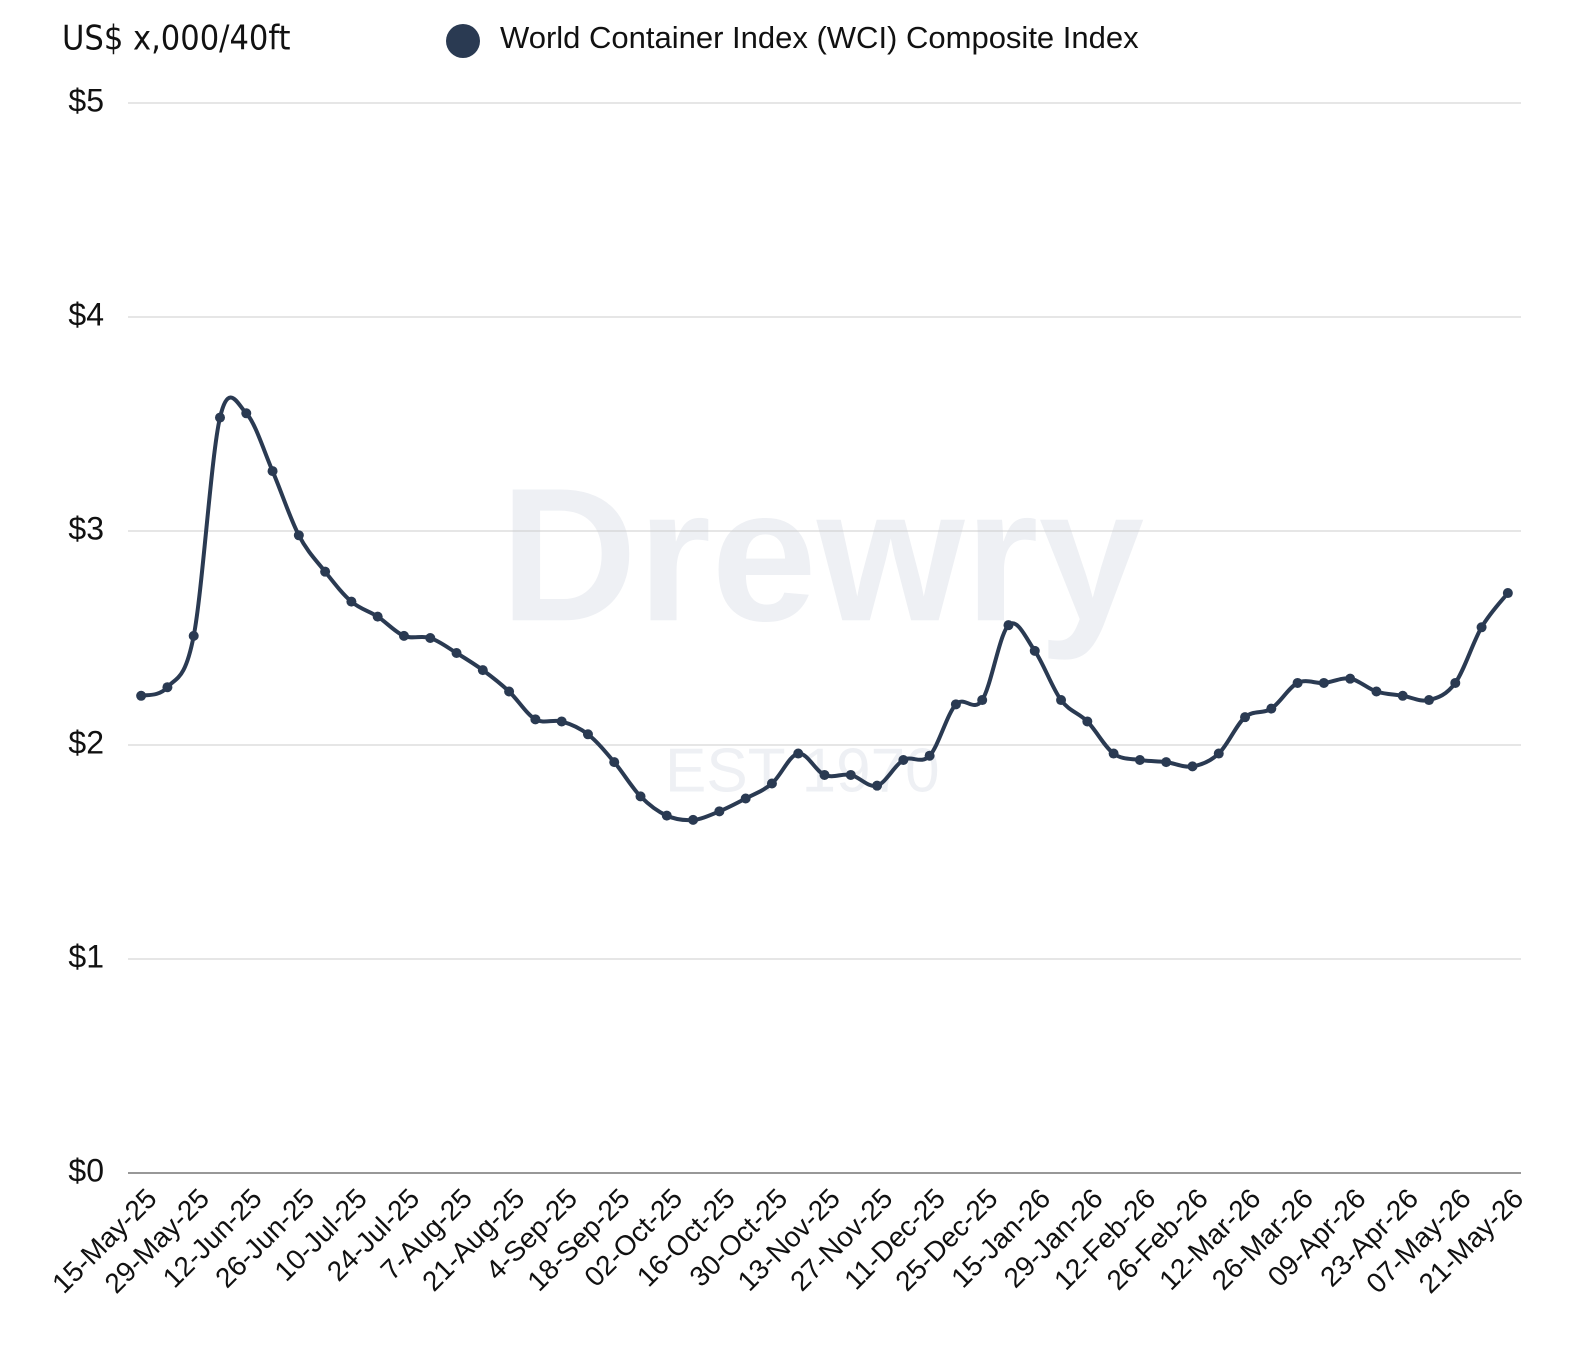 The image size is (1576, 1362). I want to click on y-tick-label: $1, so click(86, 956).